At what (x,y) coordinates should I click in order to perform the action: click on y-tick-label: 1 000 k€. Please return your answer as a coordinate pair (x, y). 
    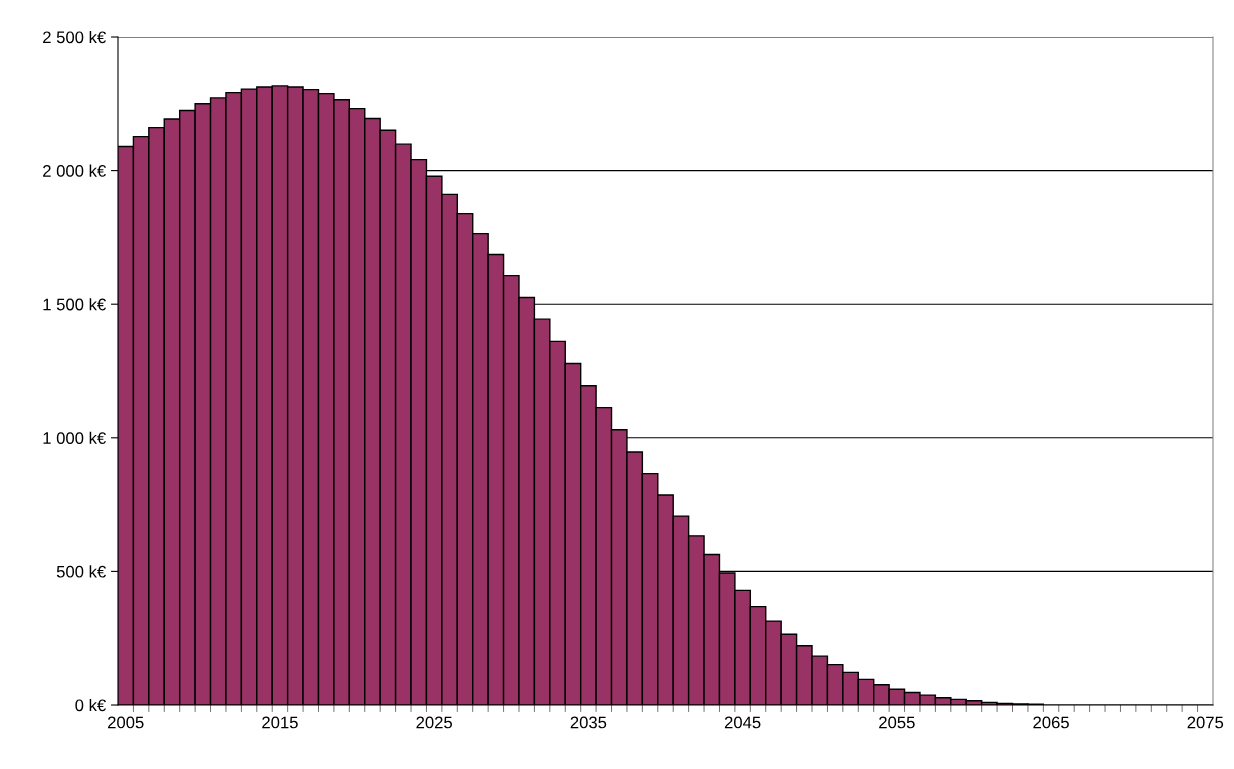
    Looking at the image, I should click on (74, 437).